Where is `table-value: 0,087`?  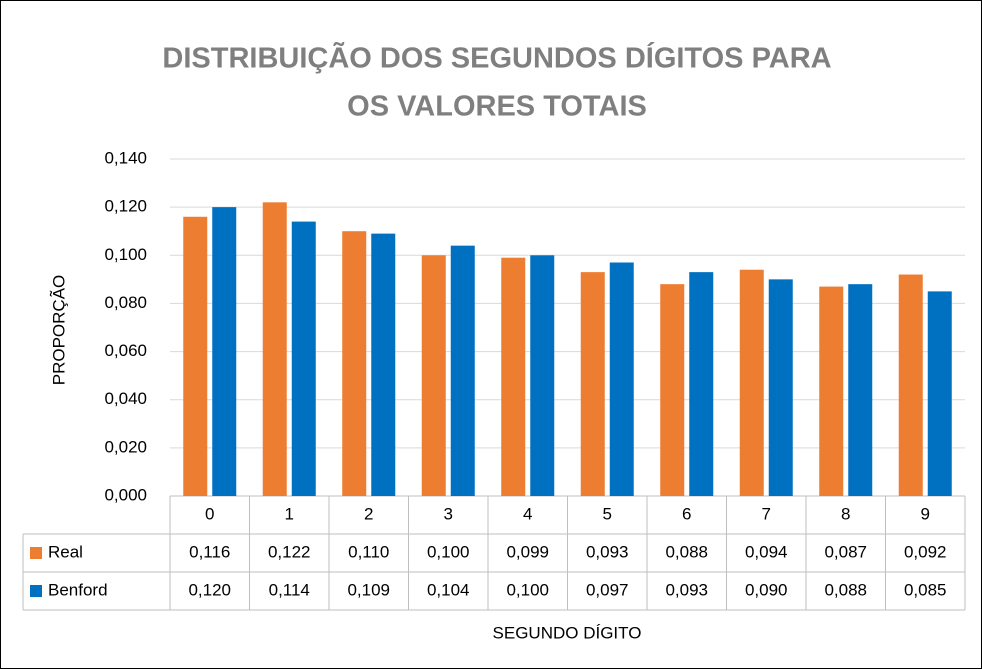
table-value: 0,087 is located at coordinates (845, 551).